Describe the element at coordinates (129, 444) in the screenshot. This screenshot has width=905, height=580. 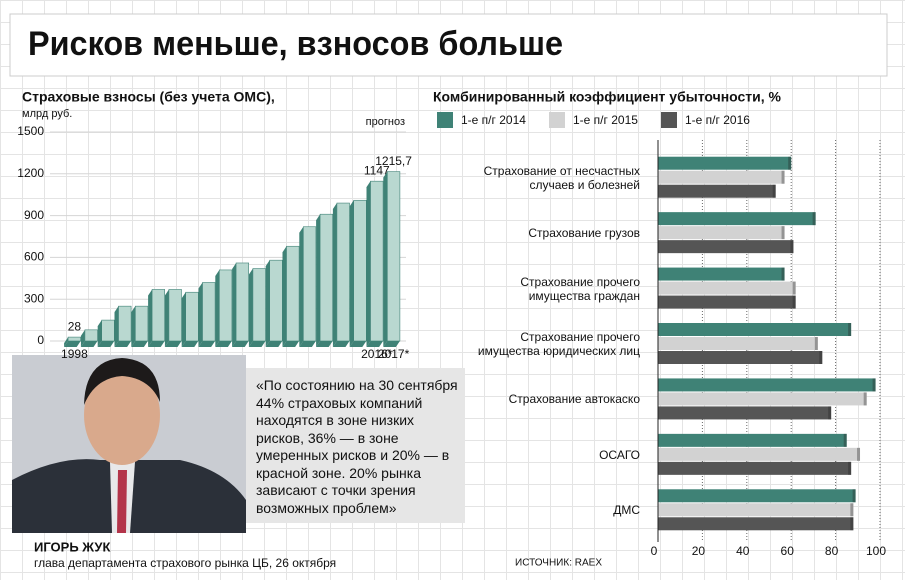
I see `photo` at that location.